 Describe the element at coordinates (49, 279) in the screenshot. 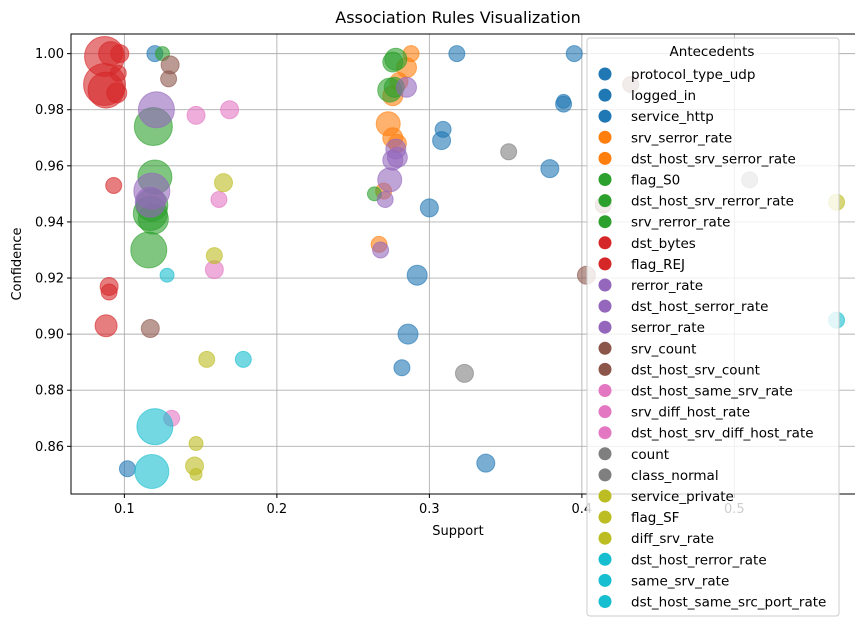

I see `y-tick-label: 0.92` at that location.